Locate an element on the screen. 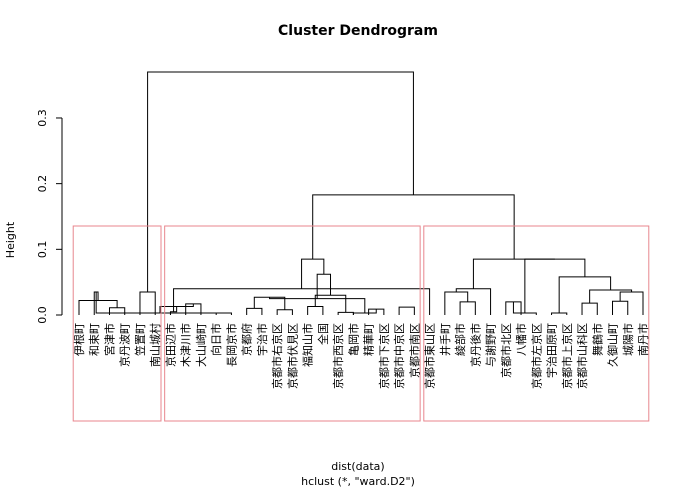 Image resolution: width=690 pixels, height=493 pixels. leaf-label: 京丹波町 is located at coordinates (125, 345).